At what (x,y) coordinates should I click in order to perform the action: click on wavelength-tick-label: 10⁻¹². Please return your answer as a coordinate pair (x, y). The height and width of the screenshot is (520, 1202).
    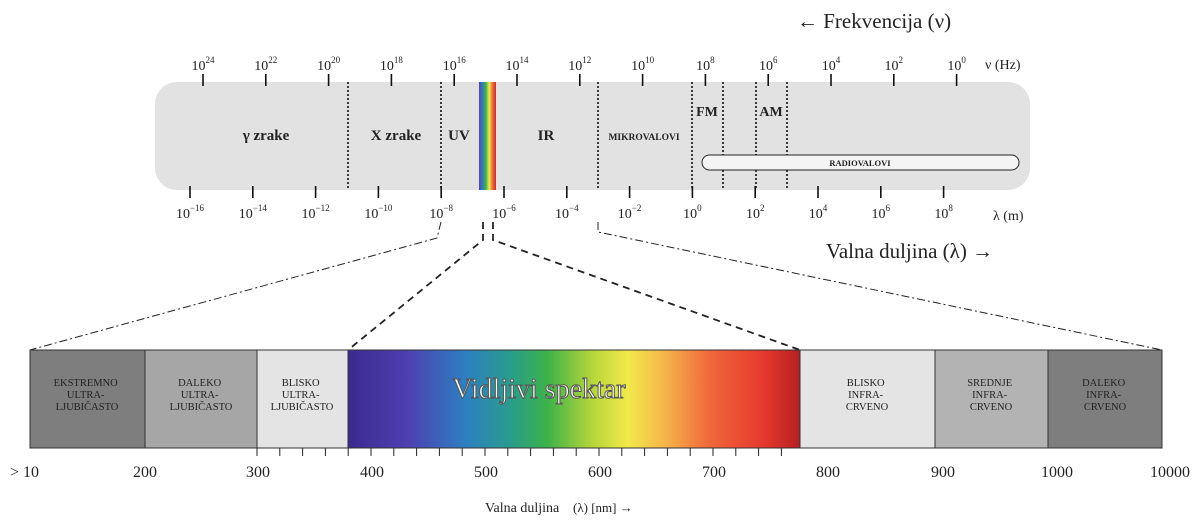
    Looking at the image, I should click on (316, 212).